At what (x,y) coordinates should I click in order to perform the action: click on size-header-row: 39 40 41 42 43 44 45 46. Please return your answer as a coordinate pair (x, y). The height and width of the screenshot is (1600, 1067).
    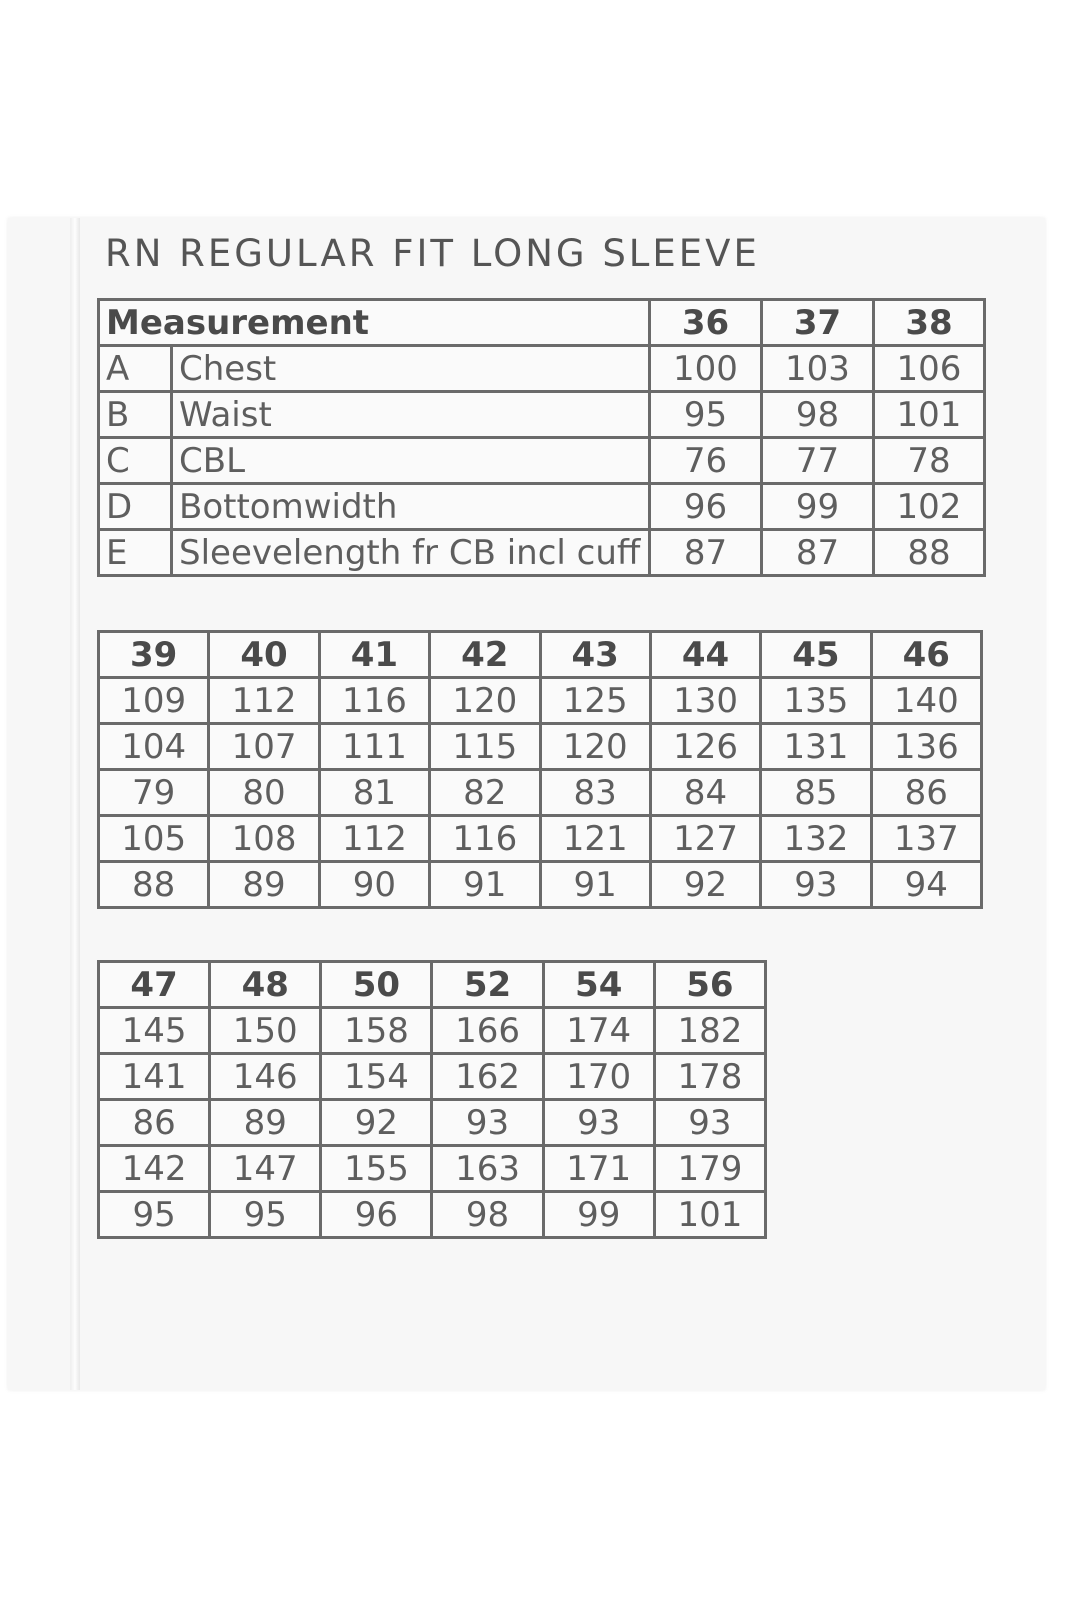
    Looking at the image, I should click on (540, 654).